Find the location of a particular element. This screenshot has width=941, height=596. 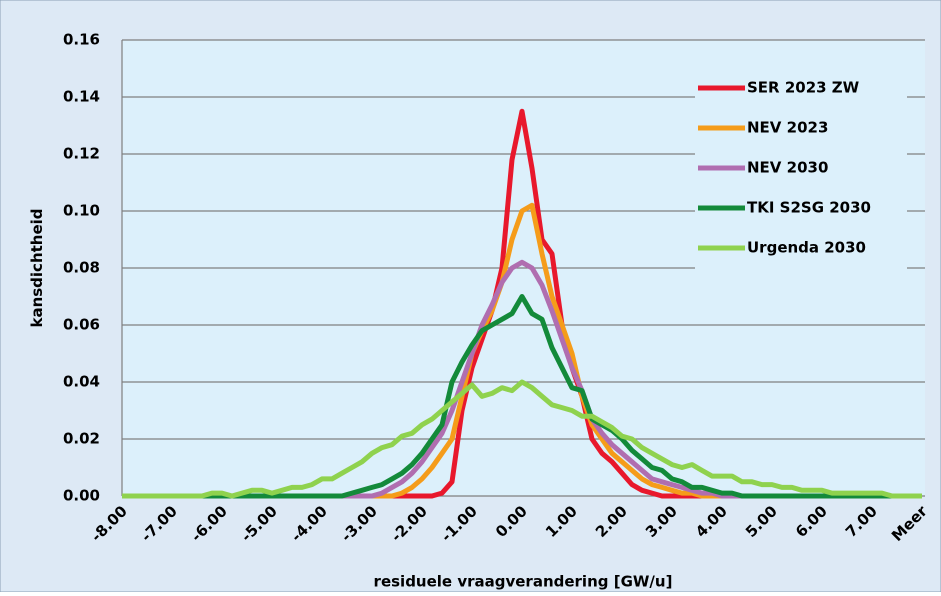

y-tick-label: 0.12 is located at coordinates (81, 154).